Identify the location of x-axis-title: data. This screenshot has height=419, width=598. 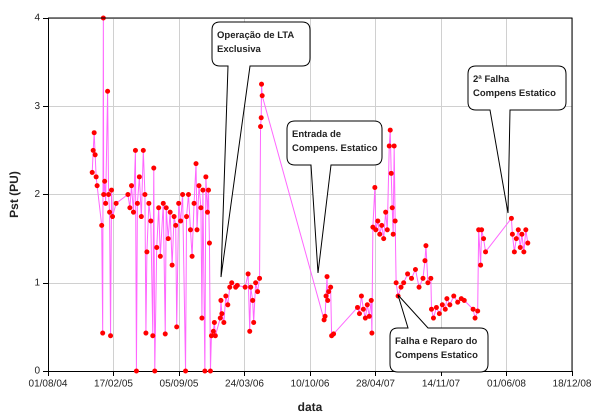
(310, 407).